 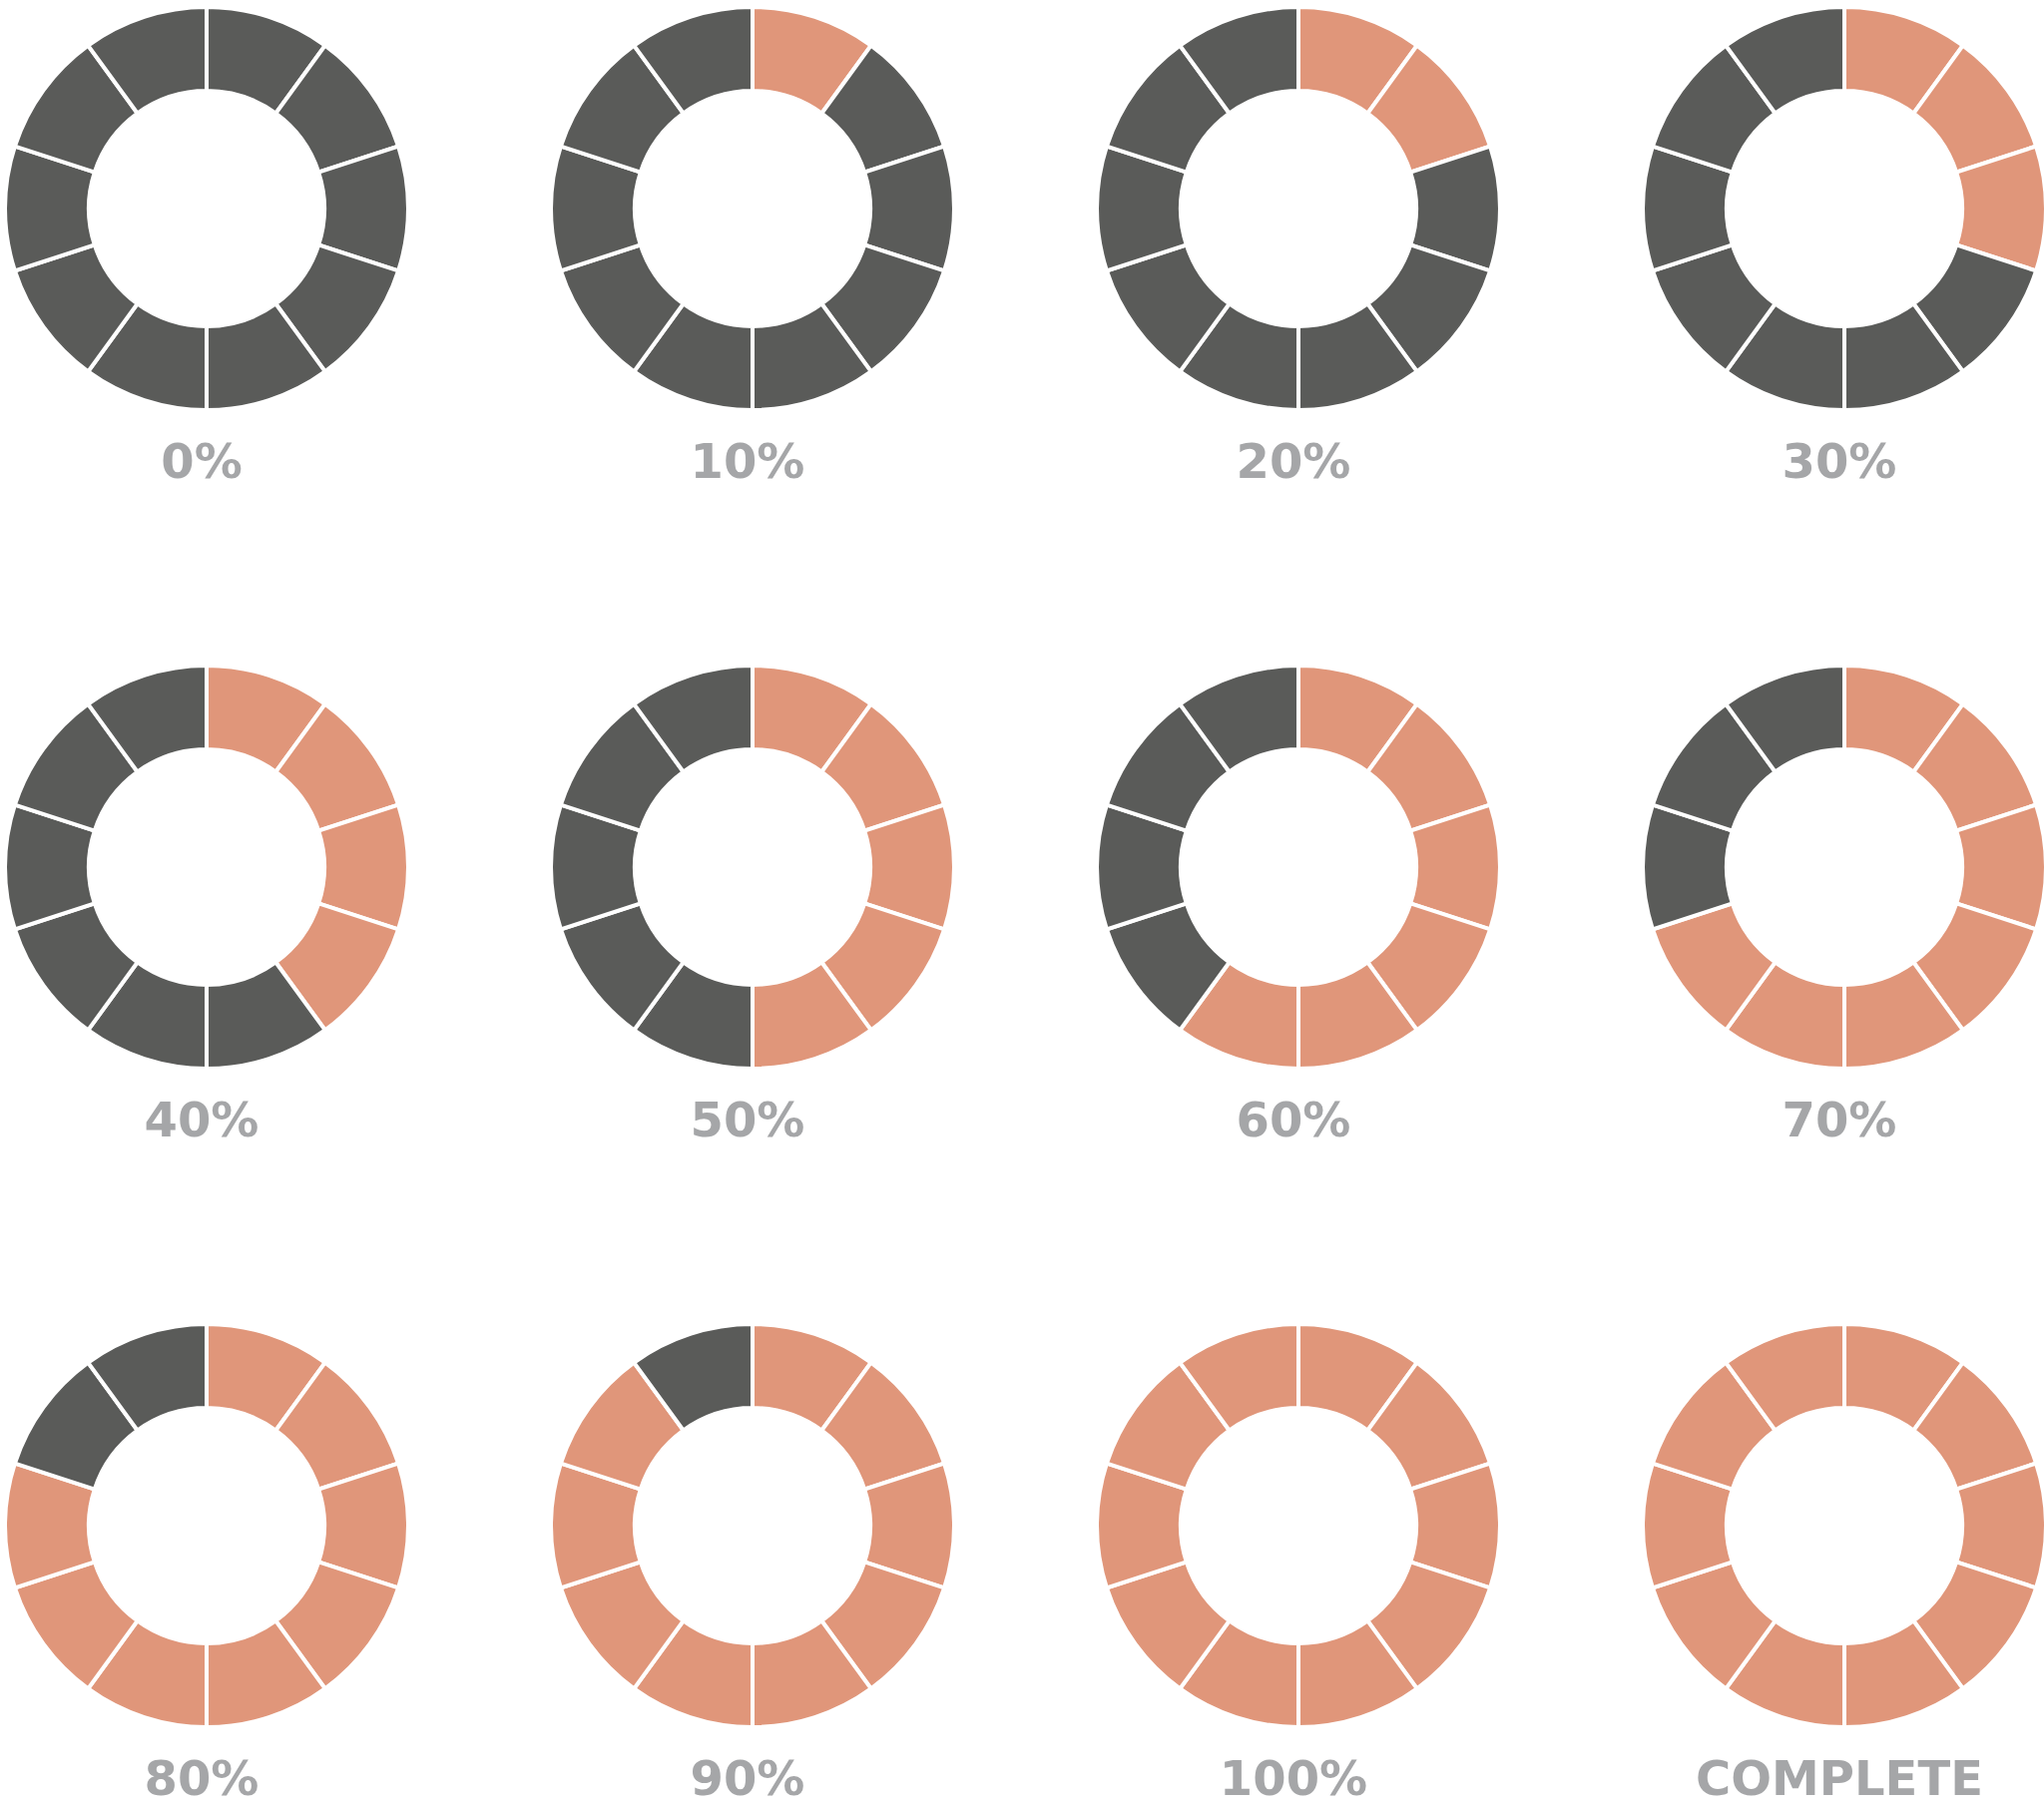 I want to click on text: 90%, so click(x=747, y=1777).